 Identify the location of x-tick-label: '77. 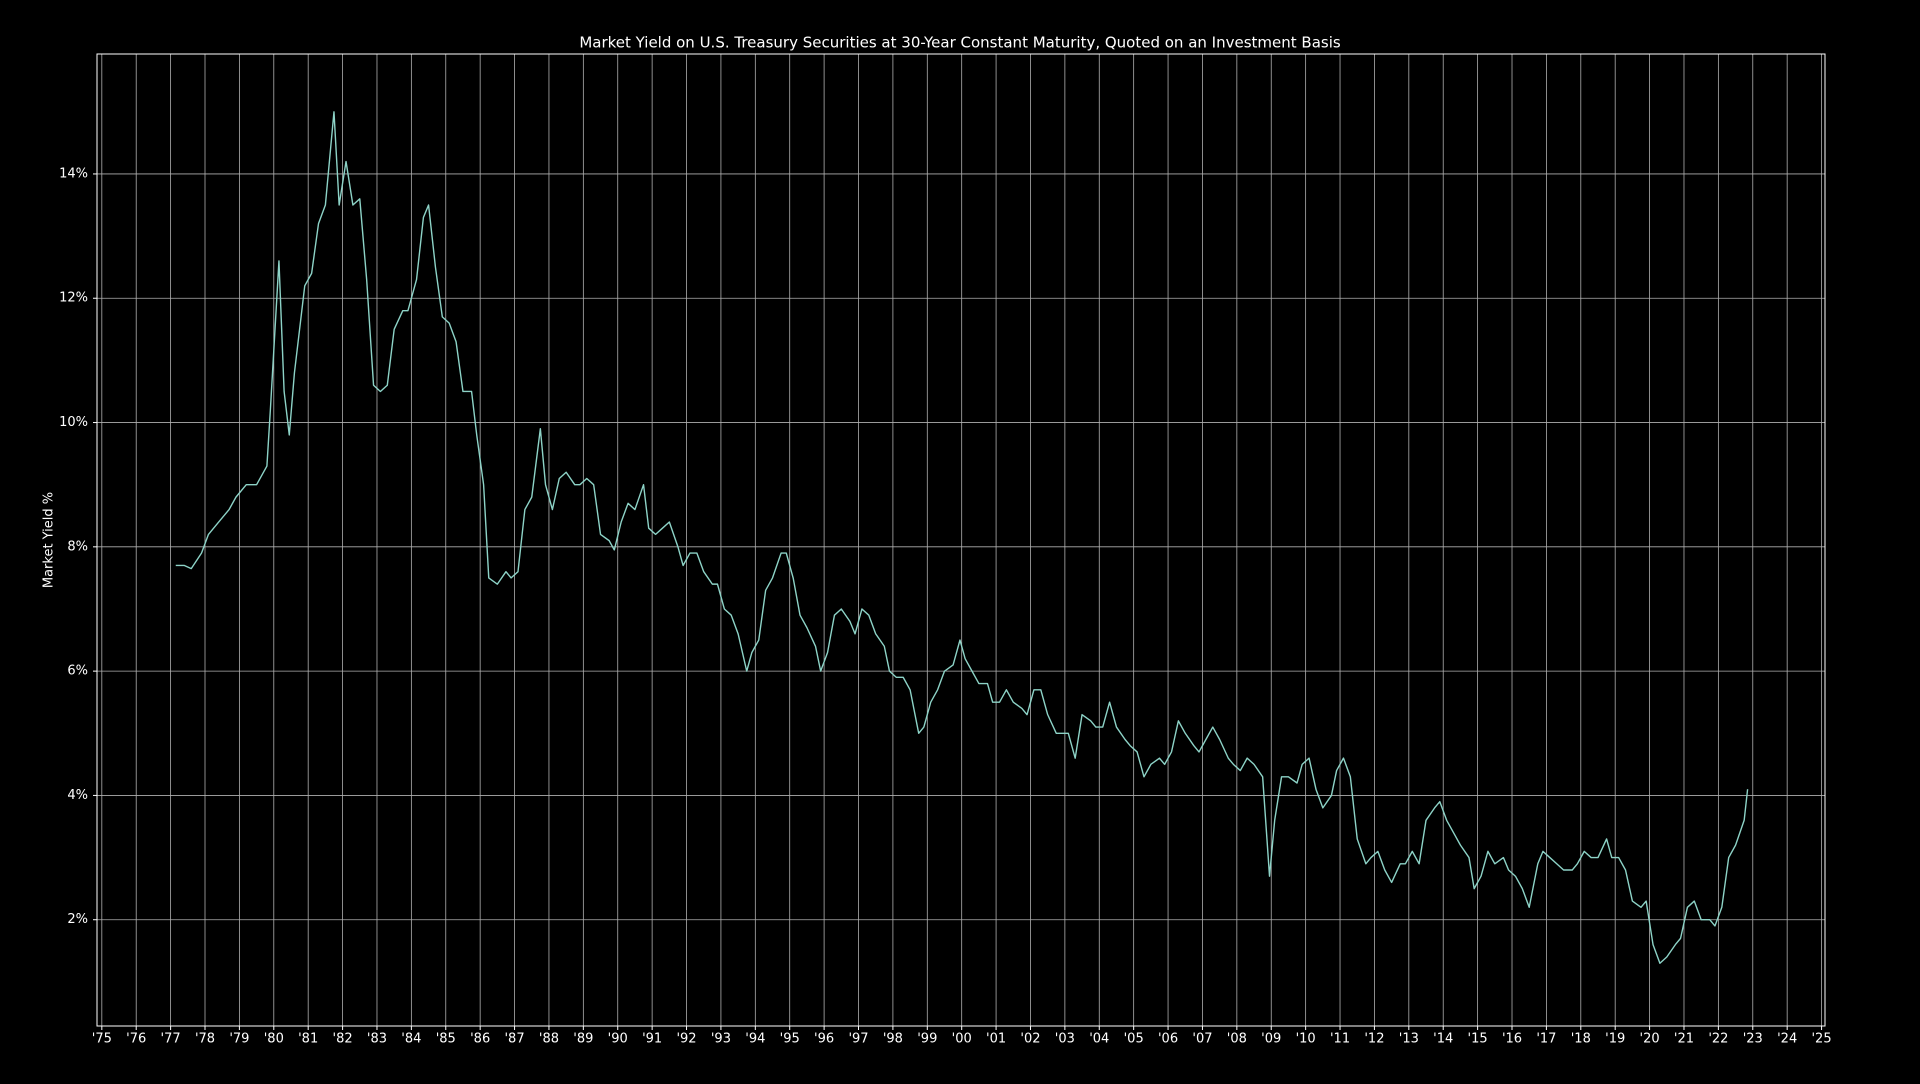
(171, 1039).